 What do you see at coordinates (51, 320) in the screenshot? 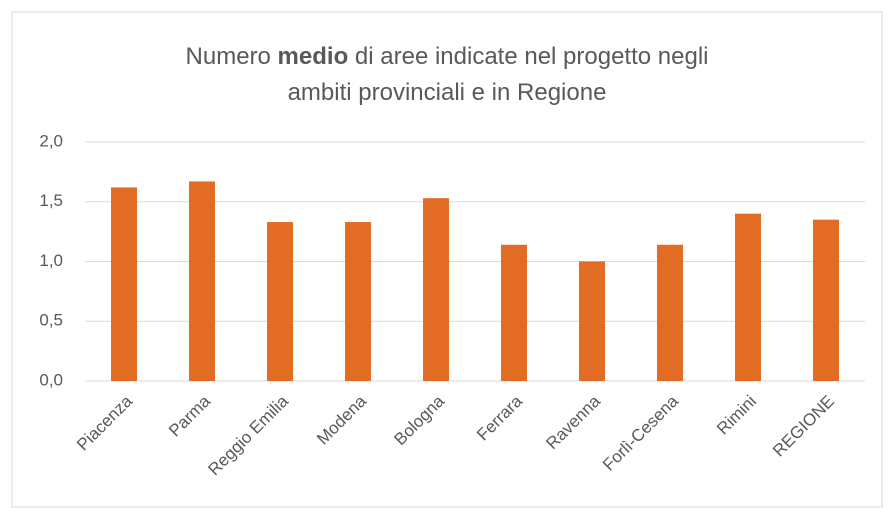
I see `y-tick-label: 0,5` at bounding box center [51, 320].